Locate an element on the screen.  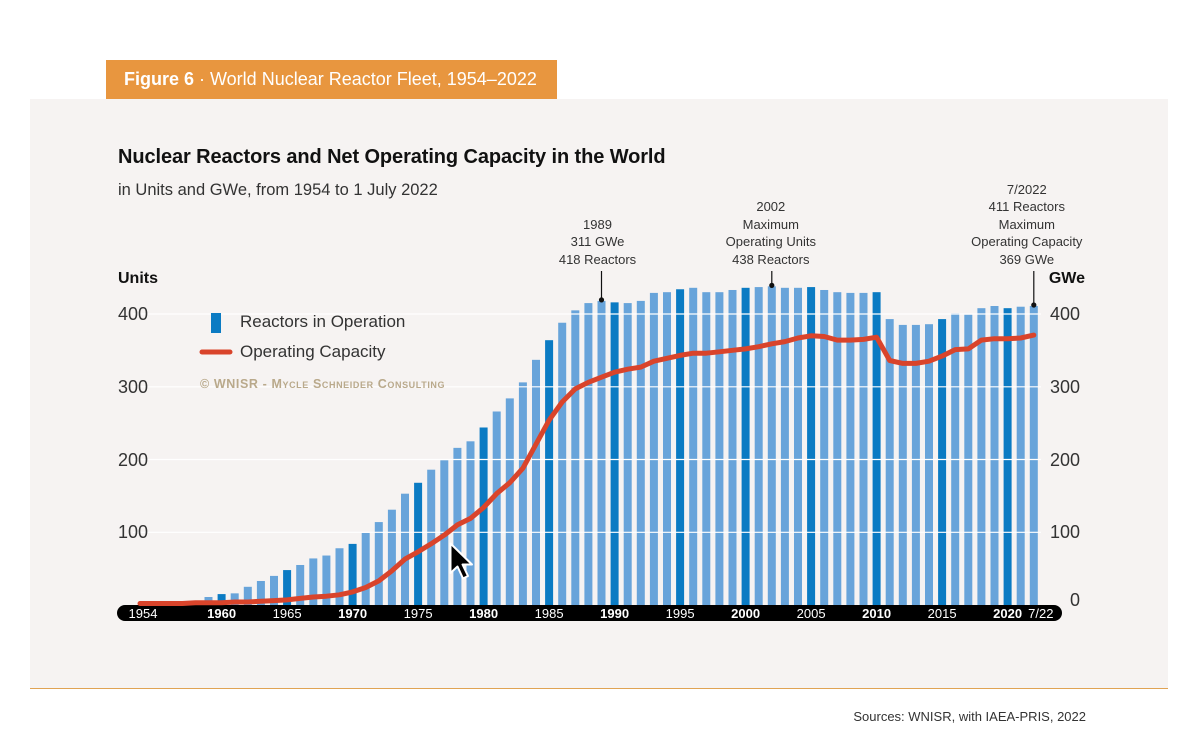
x-tick-label-2015: 2015 is located at coordinates (942, 613).